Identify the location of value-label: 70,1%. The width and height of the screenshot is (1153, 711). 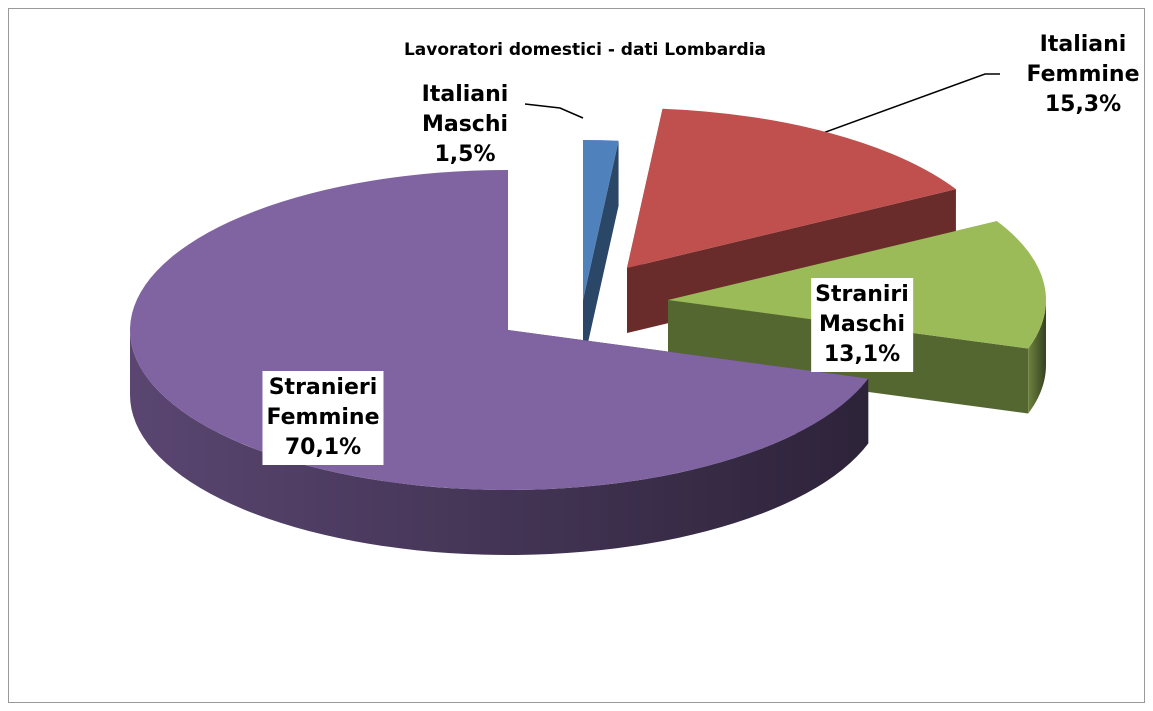
(323, 447).